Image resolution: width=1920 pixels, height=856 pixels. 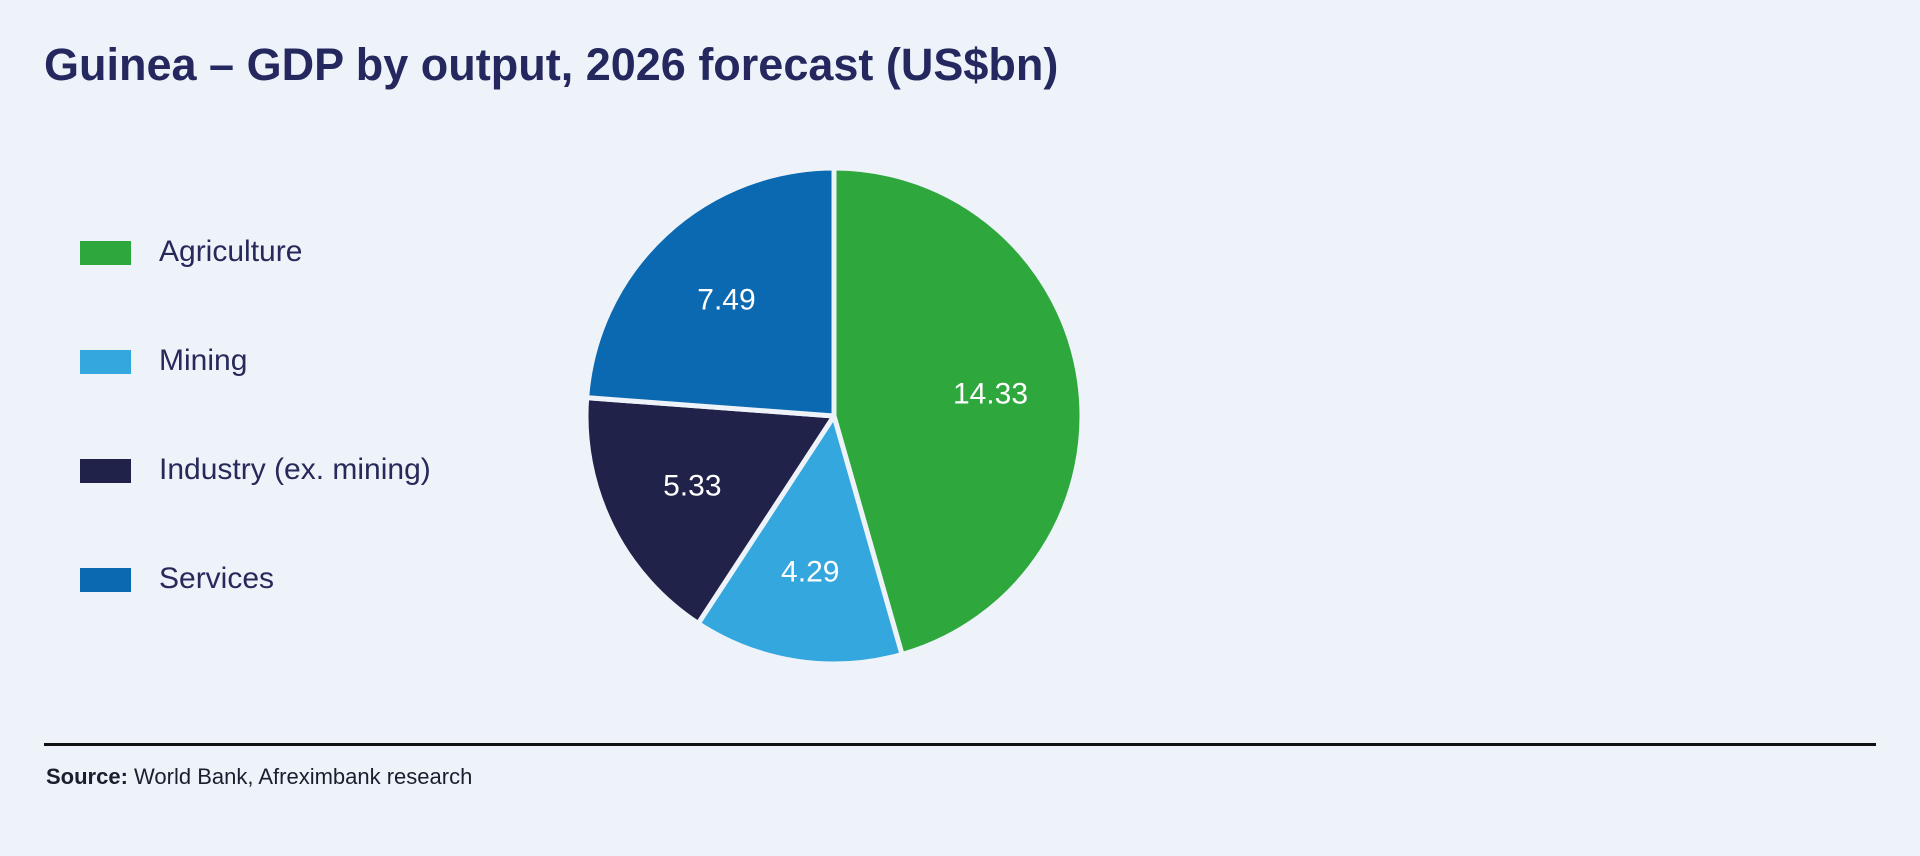 What do you see at coordinates (692, 485) in the screenshot?
I see `data-label-industry: 5.33` at bounding box center [692, 485].